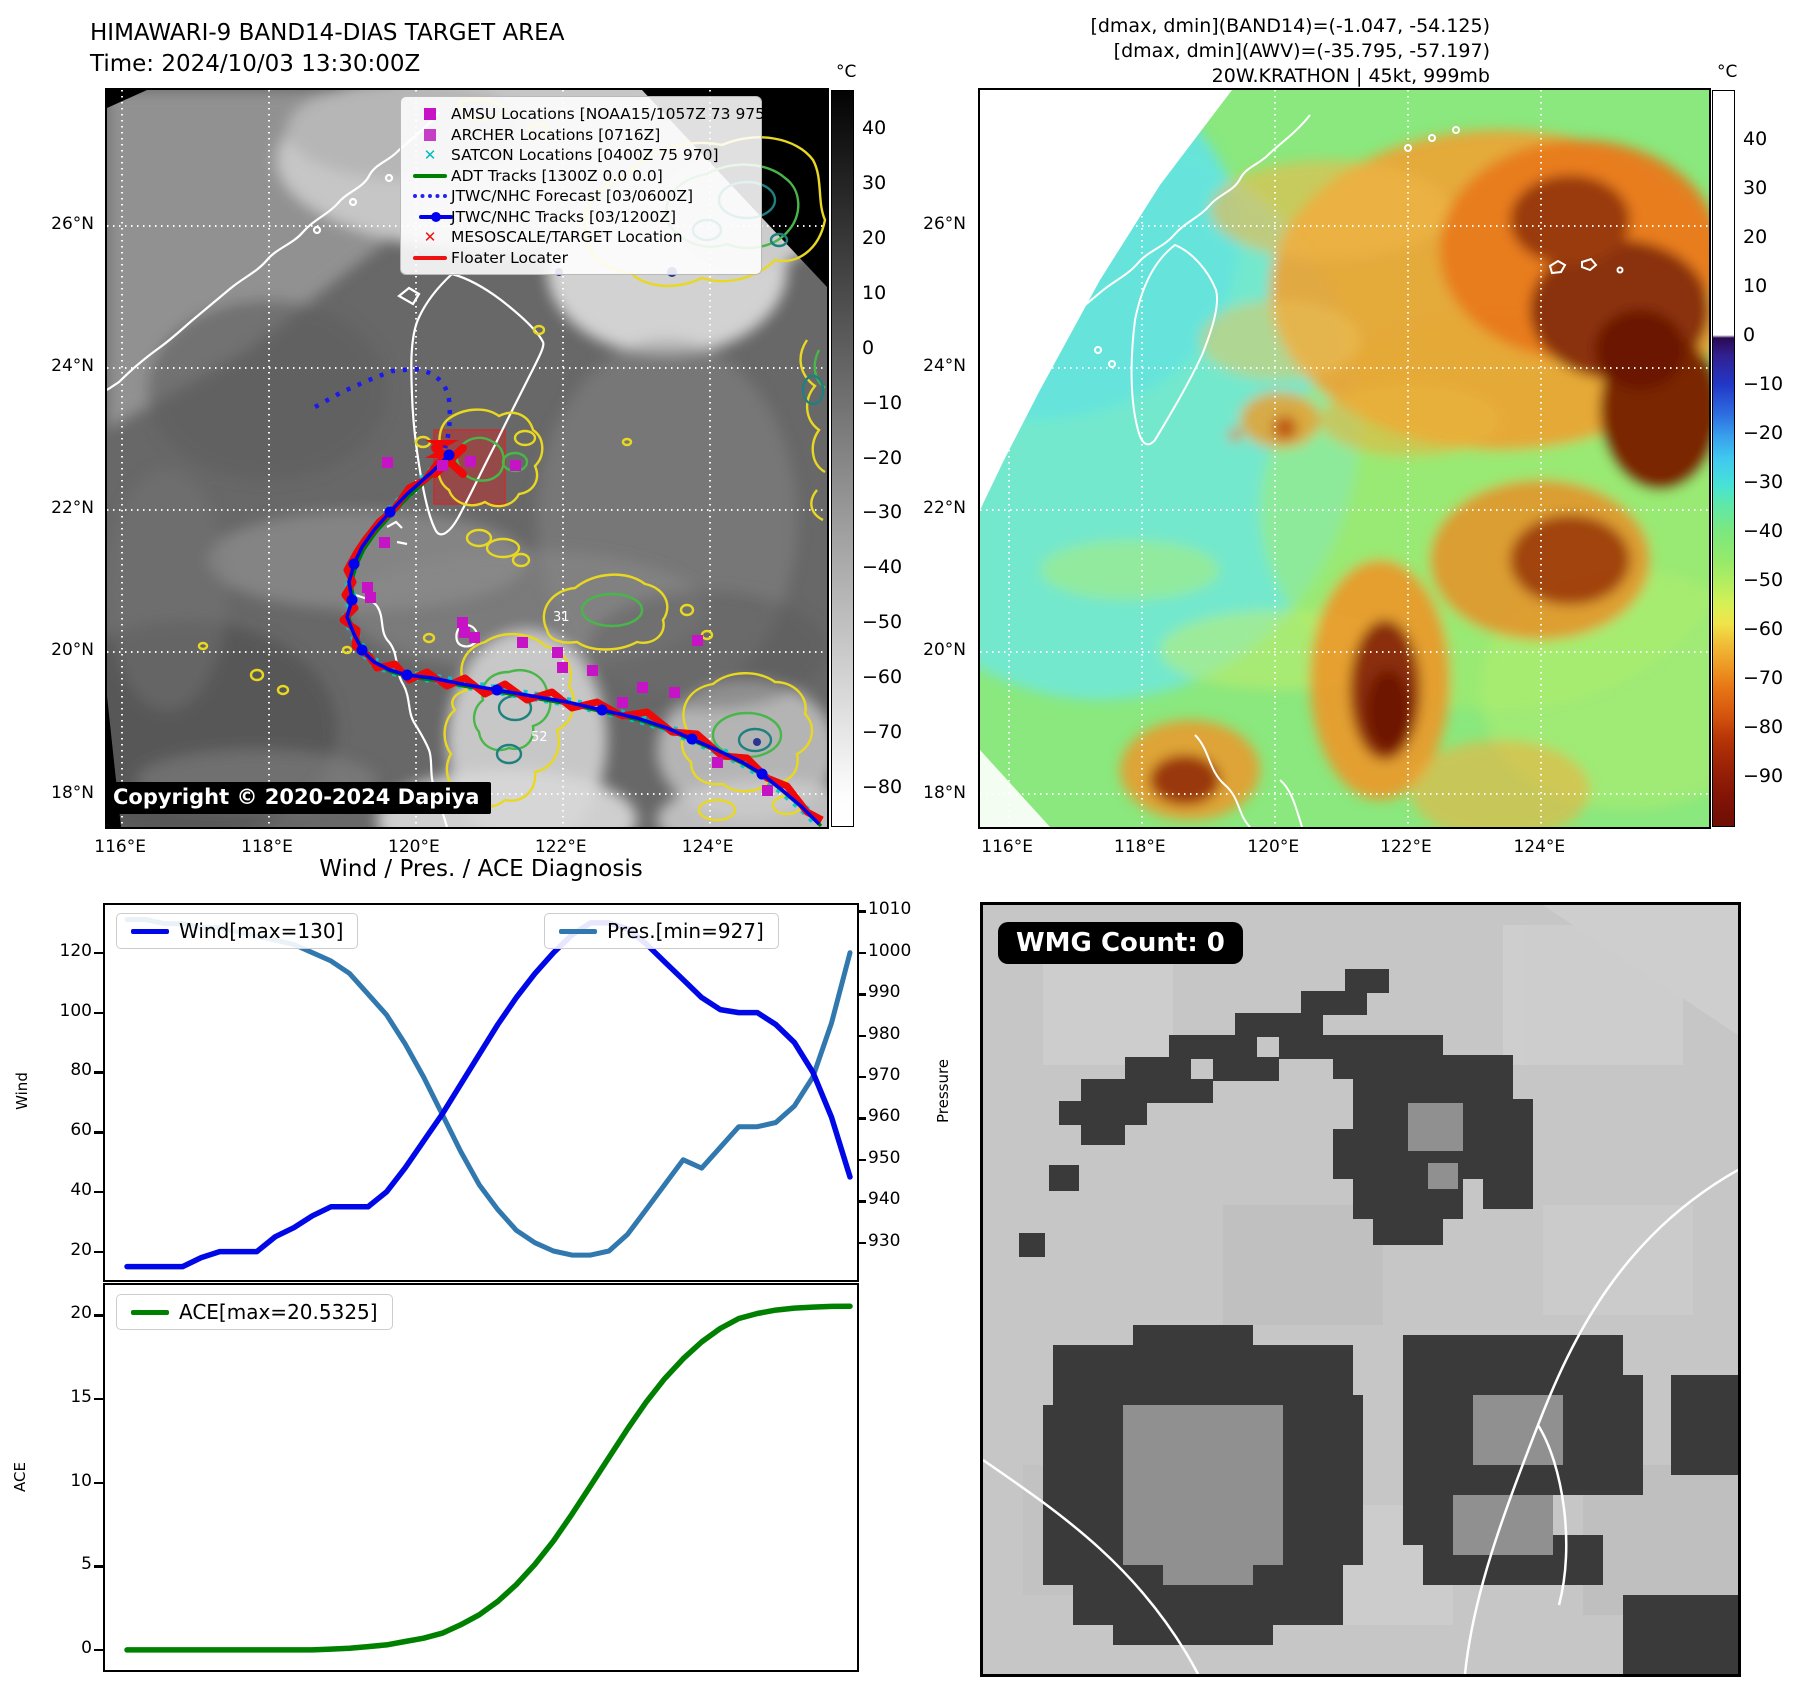 The width and height of the screenshot is (1797, 1690). What do you see at coordinates (20, 1477) in the screenshot?
I see `ace-axis-label: ACE` at bounding box center [20, 1477].